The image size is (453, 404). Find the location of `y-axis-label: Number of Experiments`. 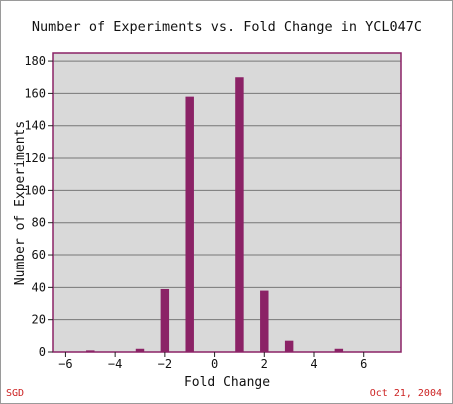

y-axis-label: Number of Experiments is located at coordinates (20, 203).